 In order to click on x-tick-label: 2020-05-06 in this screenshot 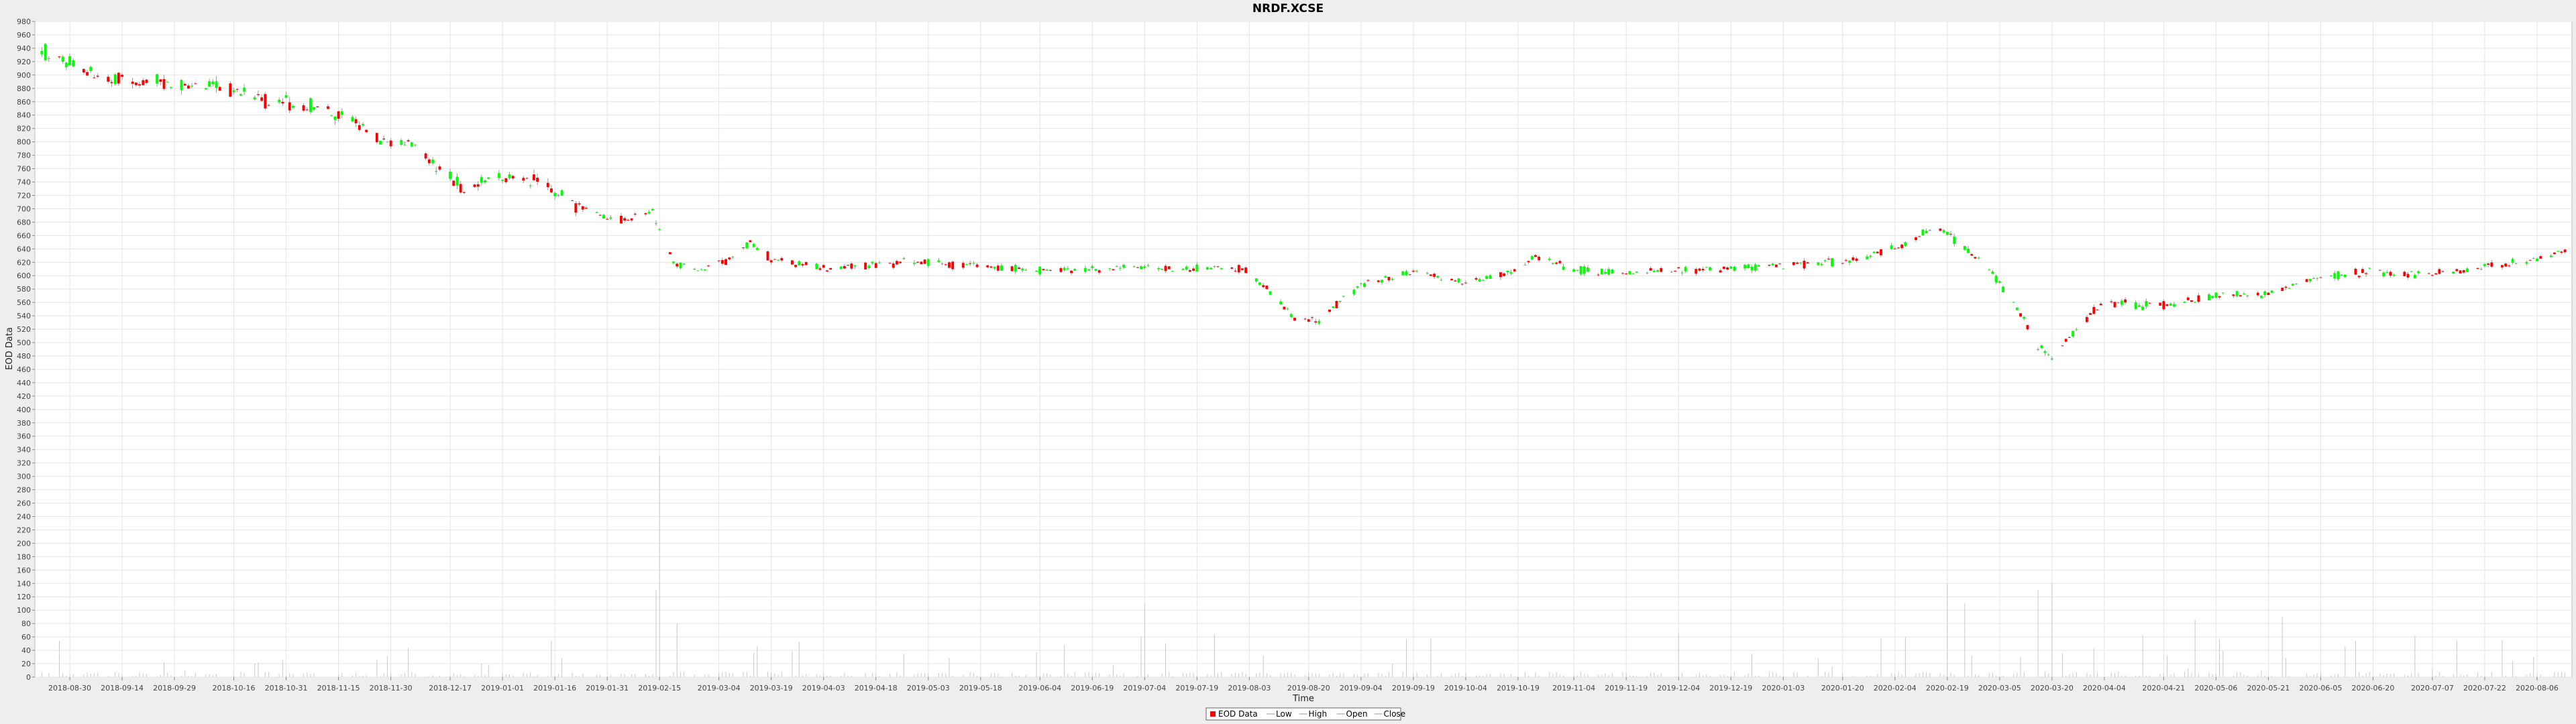, I will do `click(2215, 688)`.